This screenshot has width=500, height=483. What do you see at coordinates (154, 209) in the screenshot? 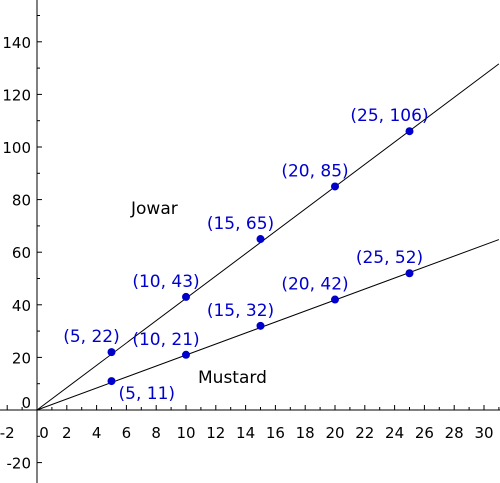
I see `series-label-jowar: Jowar` at bounding box center [154, 209].